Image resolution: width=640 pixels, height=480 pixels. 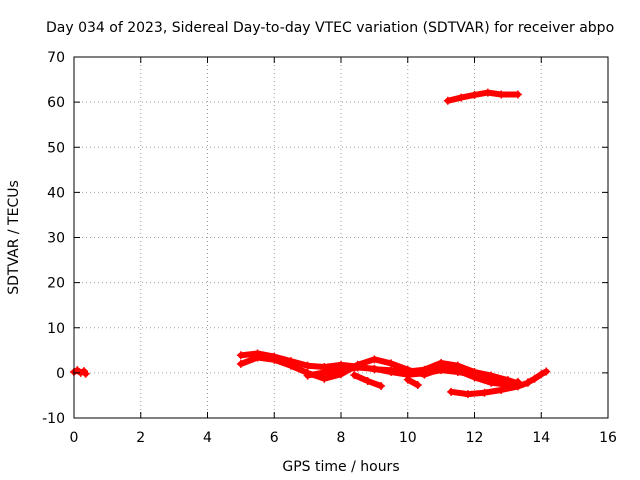 What do you see at coordinates (408, 438) in the screenshot?
I see `x-tick-label: 10` at bounding box center [408, 438].